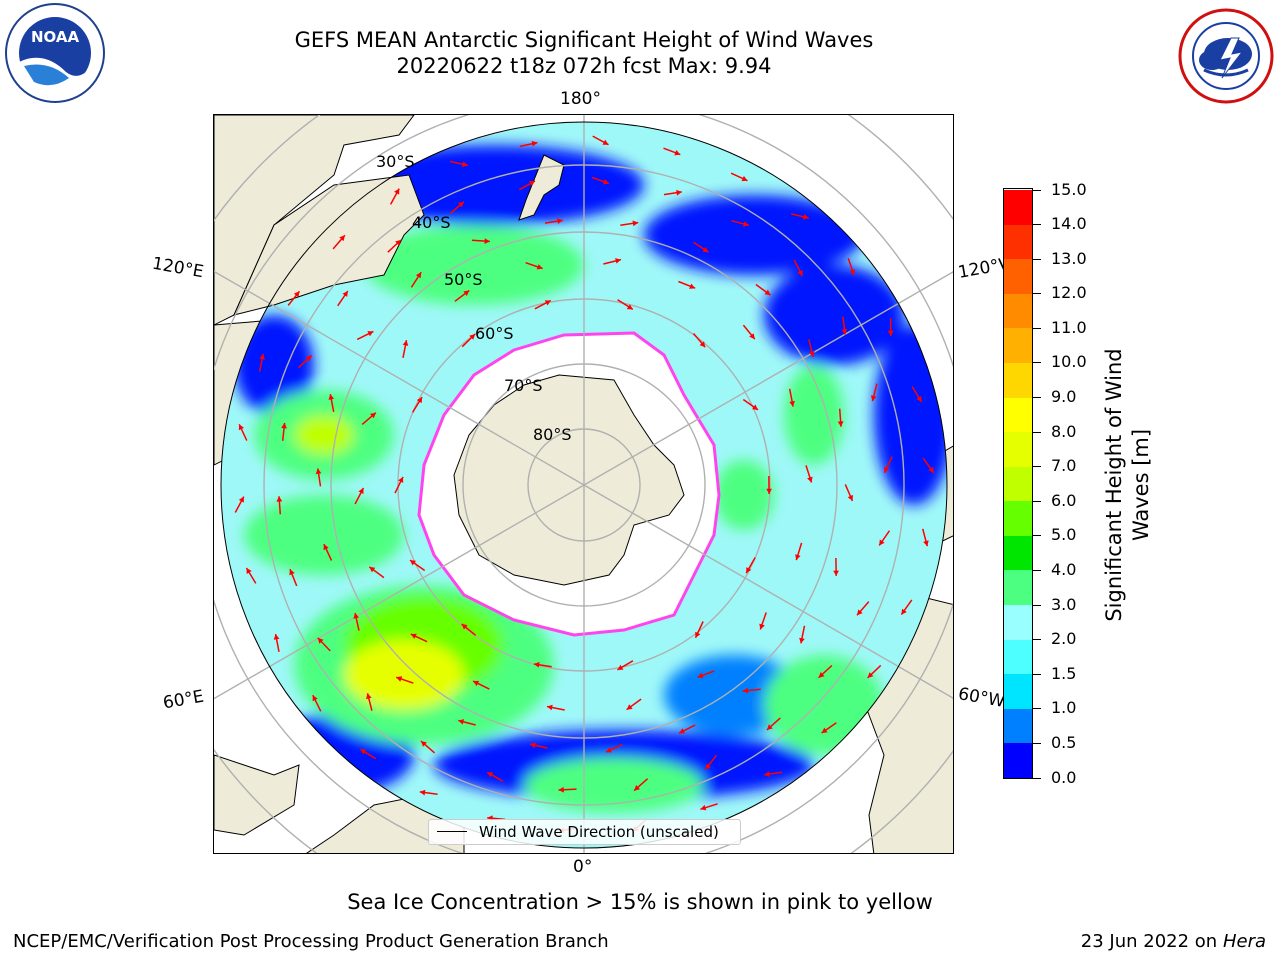 The height and width of the screenshot is (960, 1280). What do you see at coordinates (431, 222) in the screenshot?
I see `lat-label-40s: 40°S` at bounding box center [431, 222].